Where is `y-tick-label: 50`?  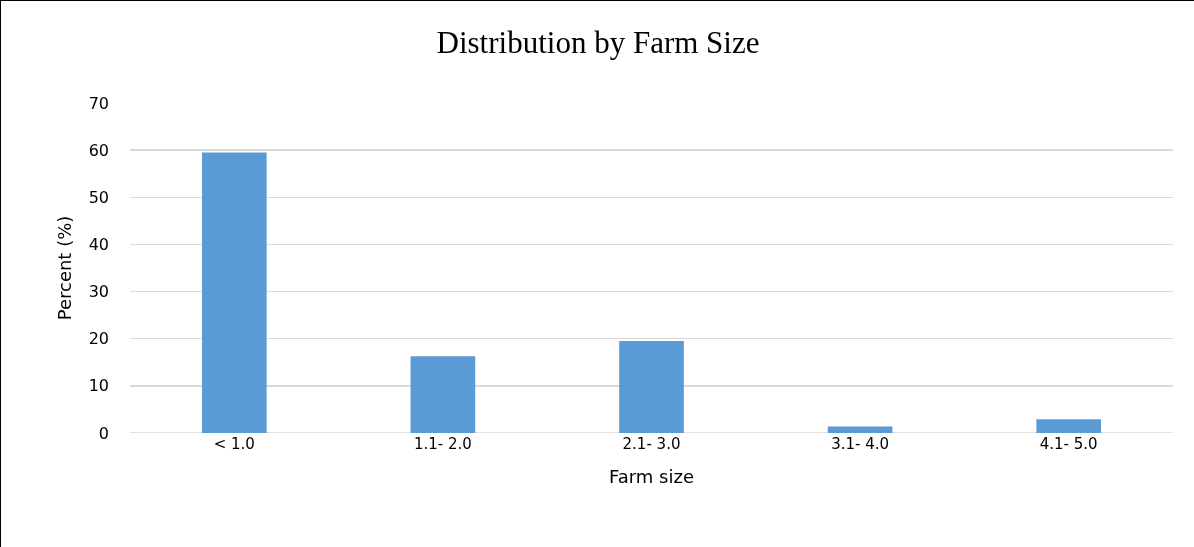
y-tick-label: 50 is located at coordinates (98, 197).